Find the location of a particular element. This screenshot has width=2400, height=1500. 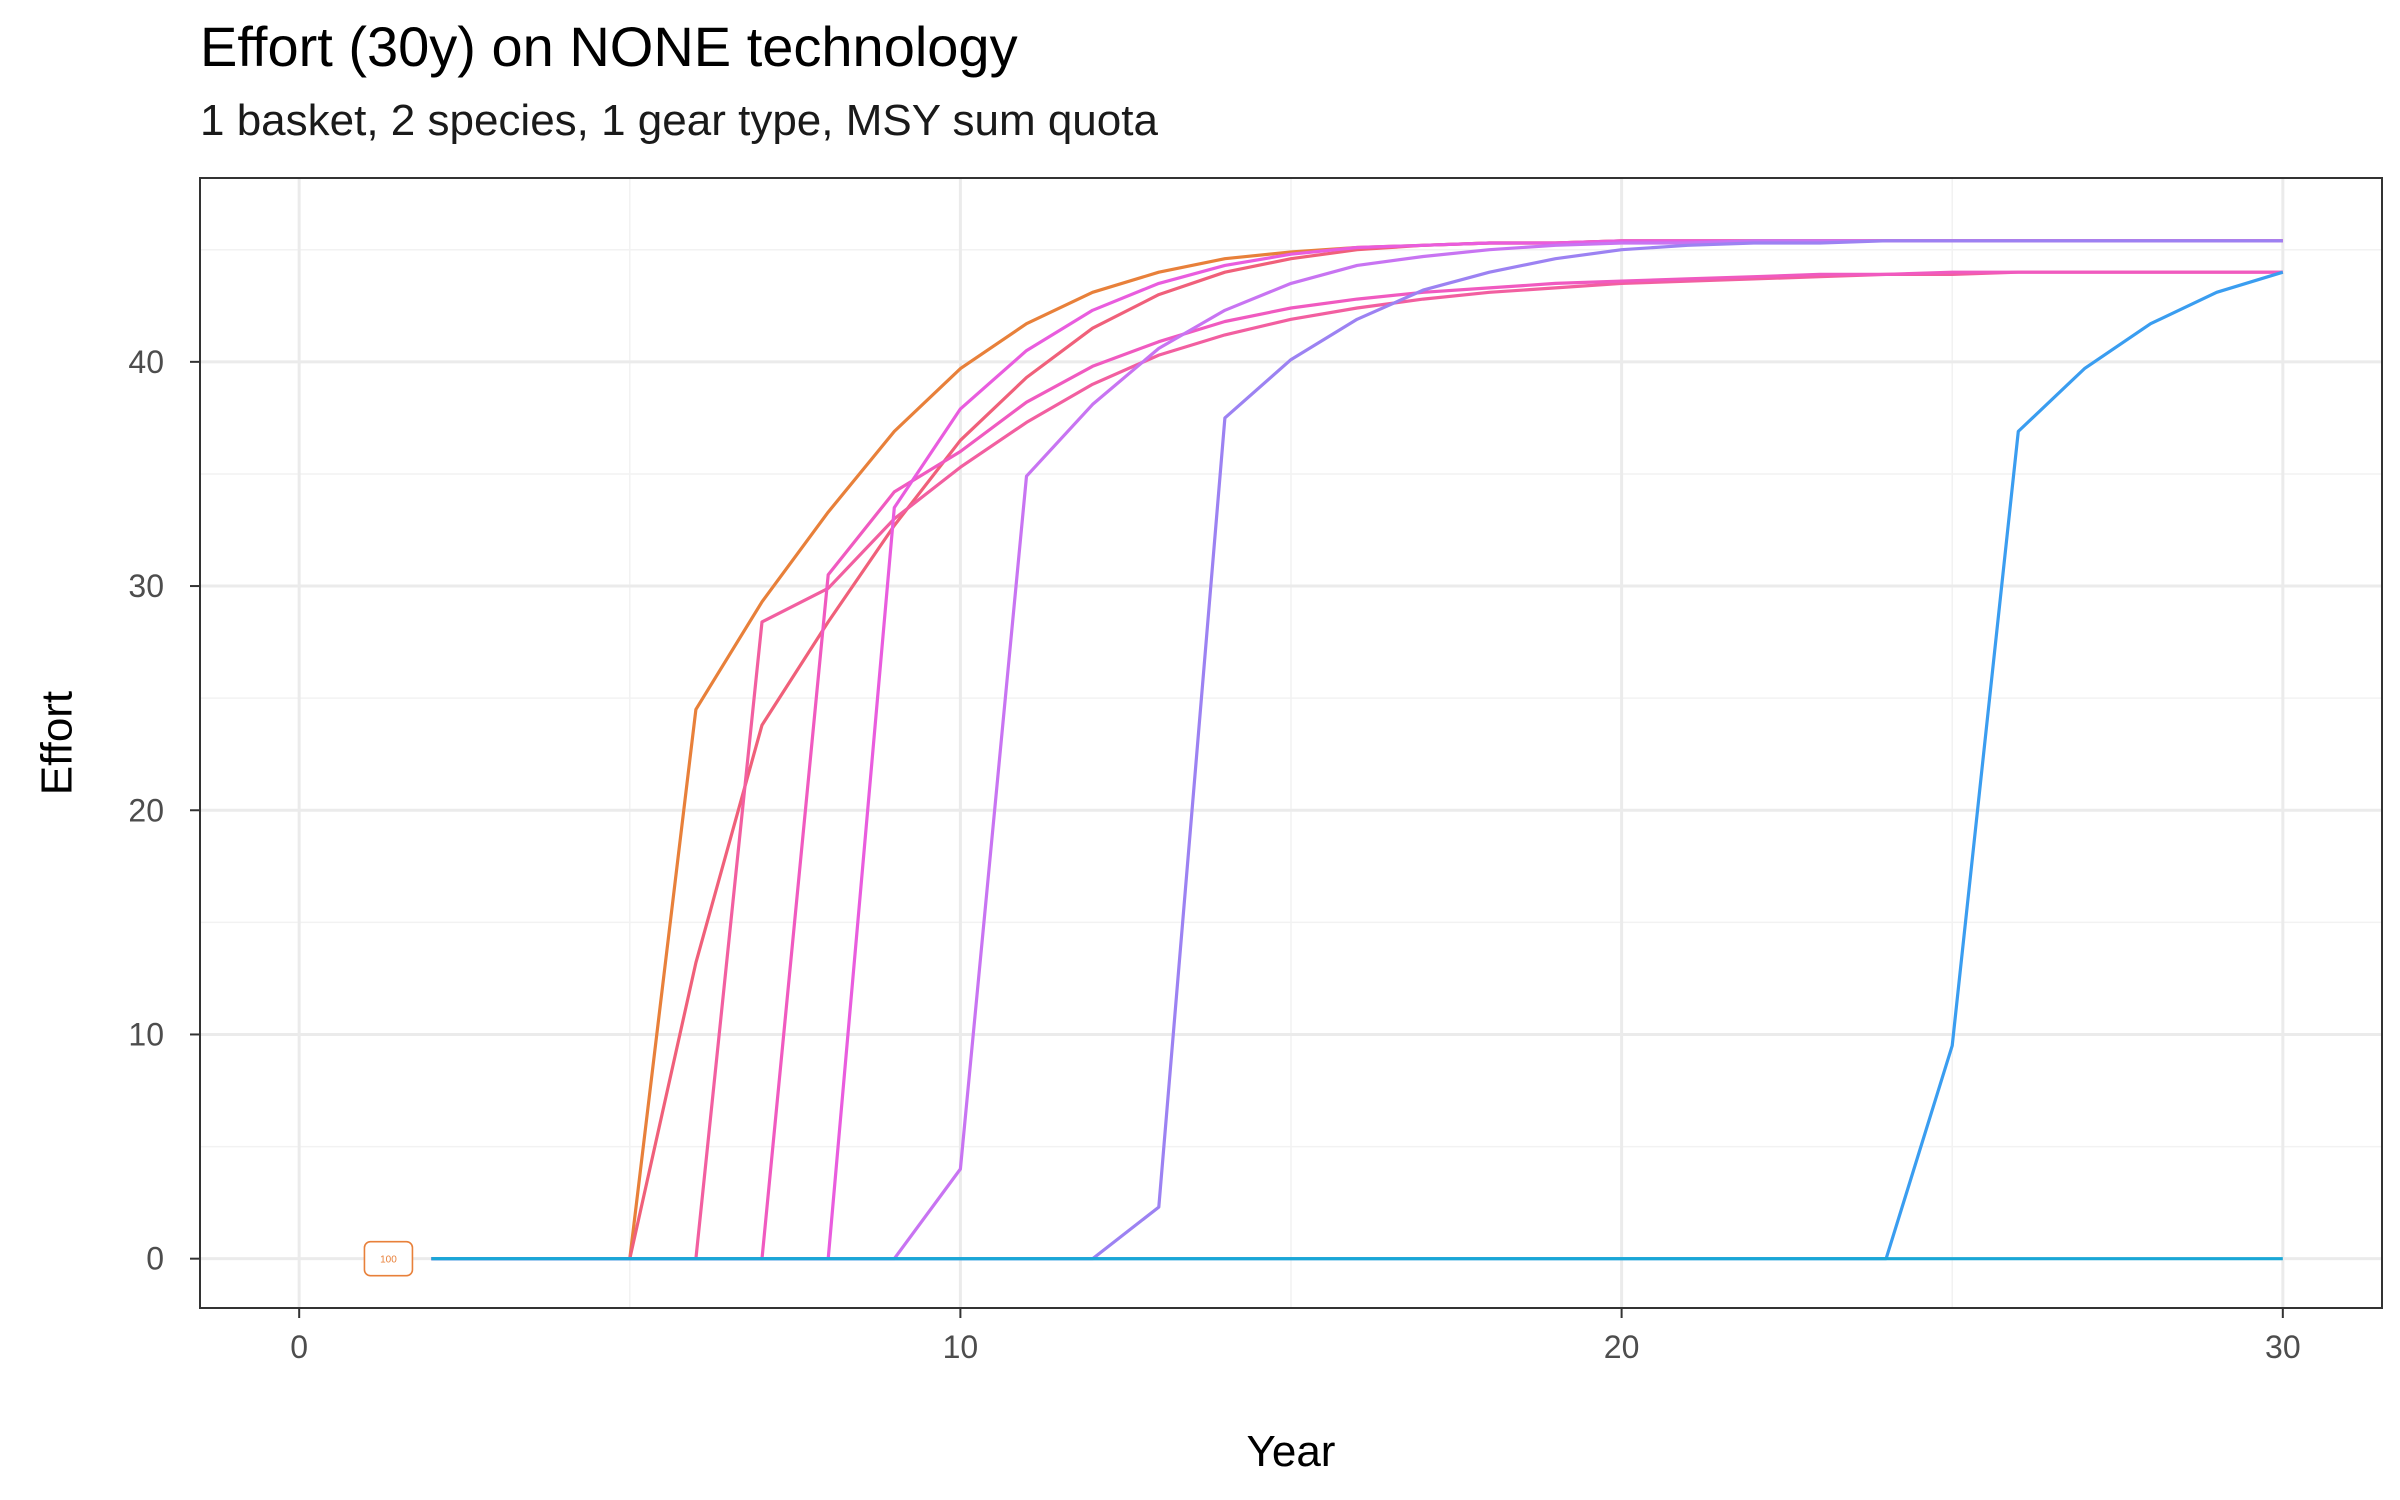

x-tick-label: 0 is located at coordinates (299, 1347).